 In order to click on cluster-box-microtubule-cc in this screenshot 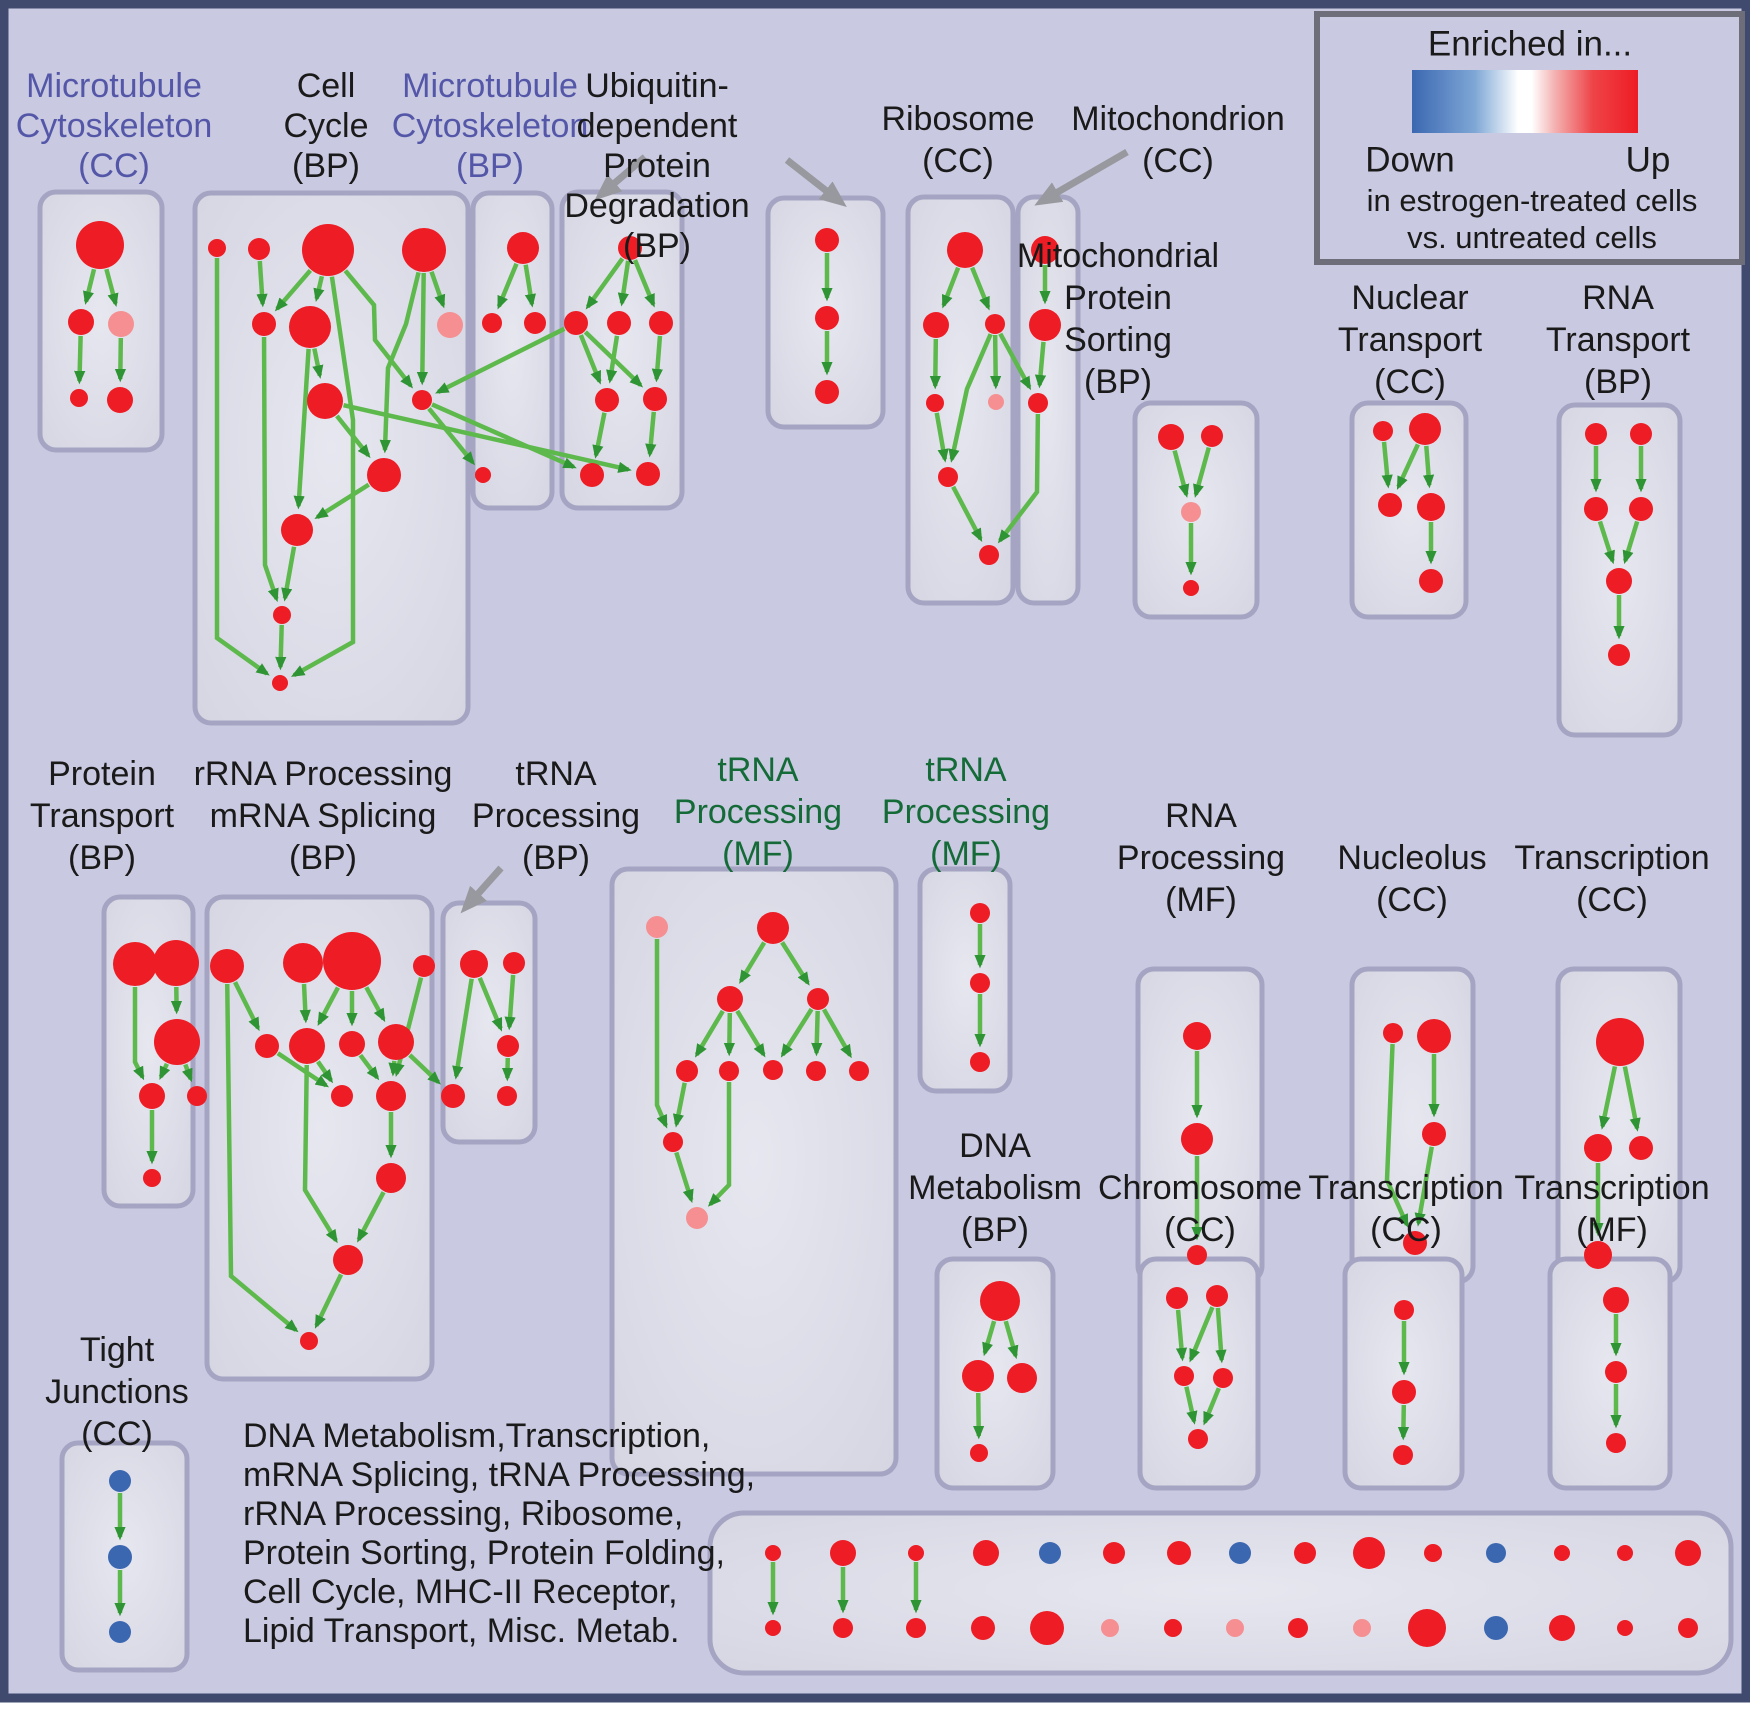, I will do `click(101, 321)`.